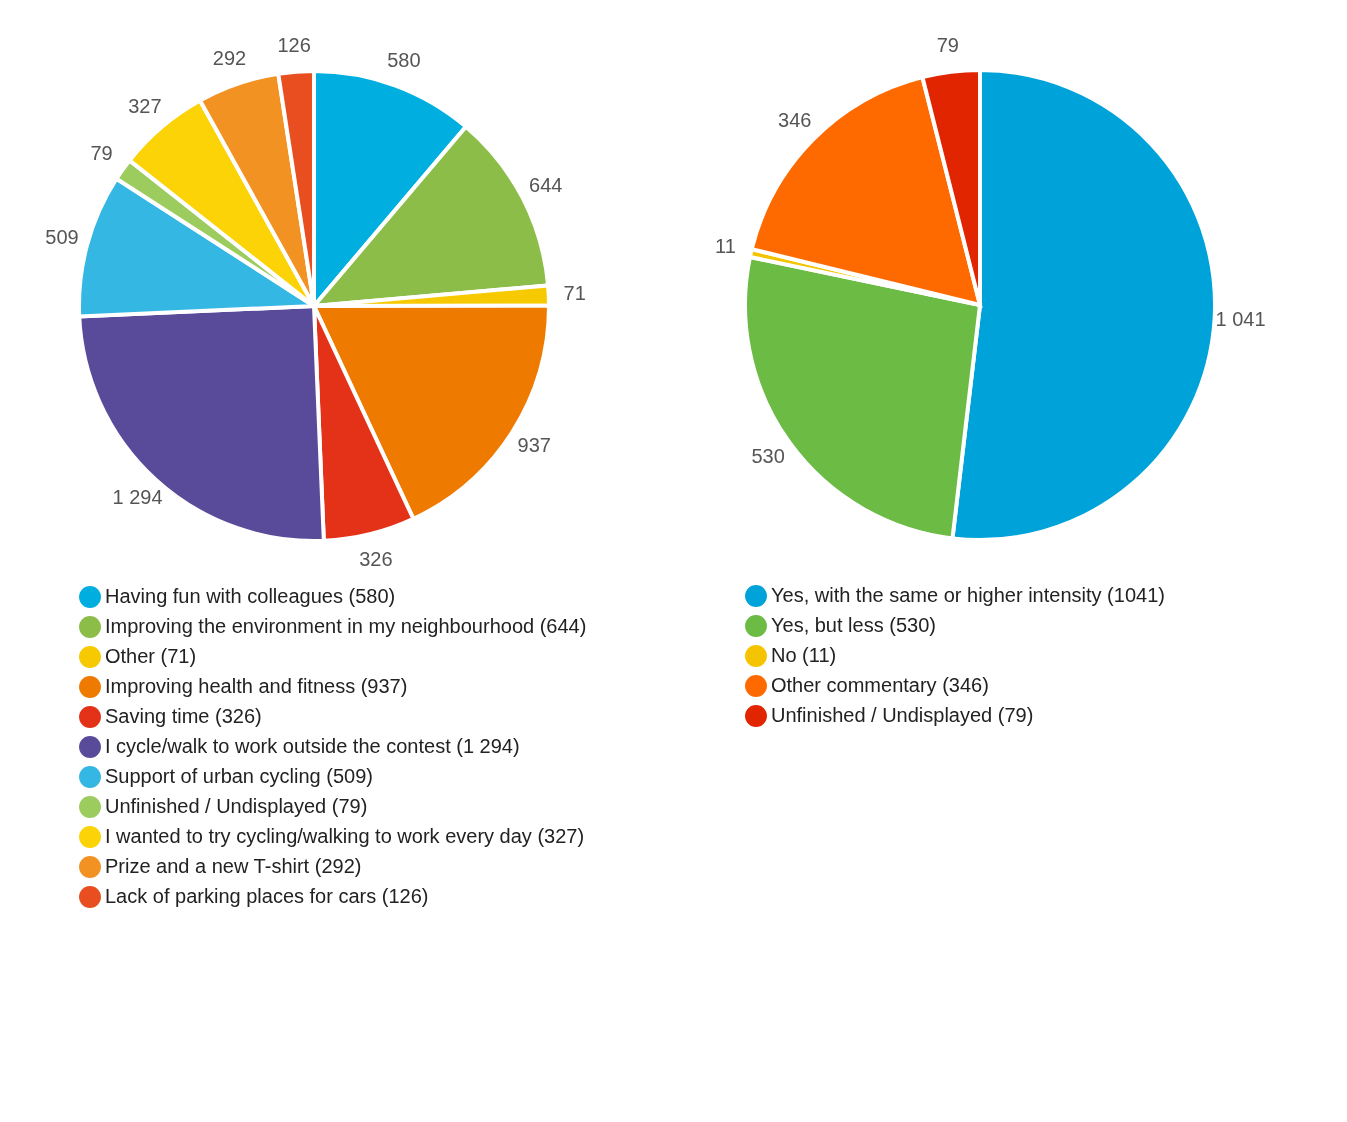  What do you see at coordinates (345, 836) in the screenshot?
I see `legend-label: I wanted to try cycling/walking to work every day (327)` at bounding box center [345, 836].